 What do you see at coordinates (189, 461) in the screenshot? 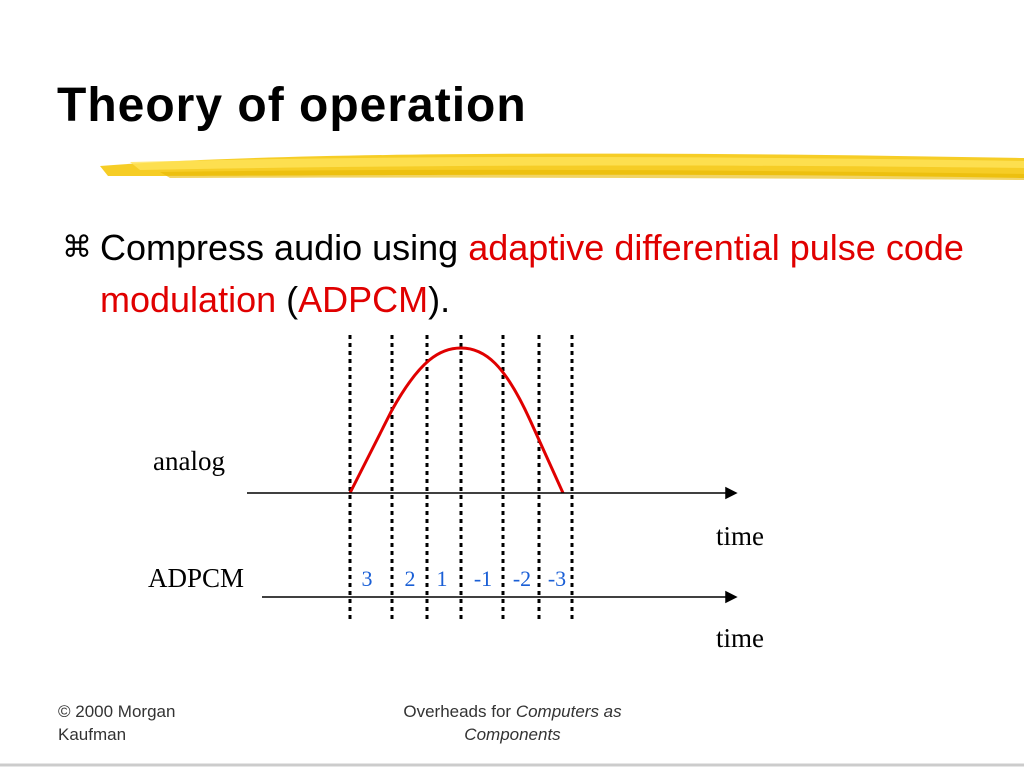
I see `analog-label: analog` at bounding box center [189, 461].